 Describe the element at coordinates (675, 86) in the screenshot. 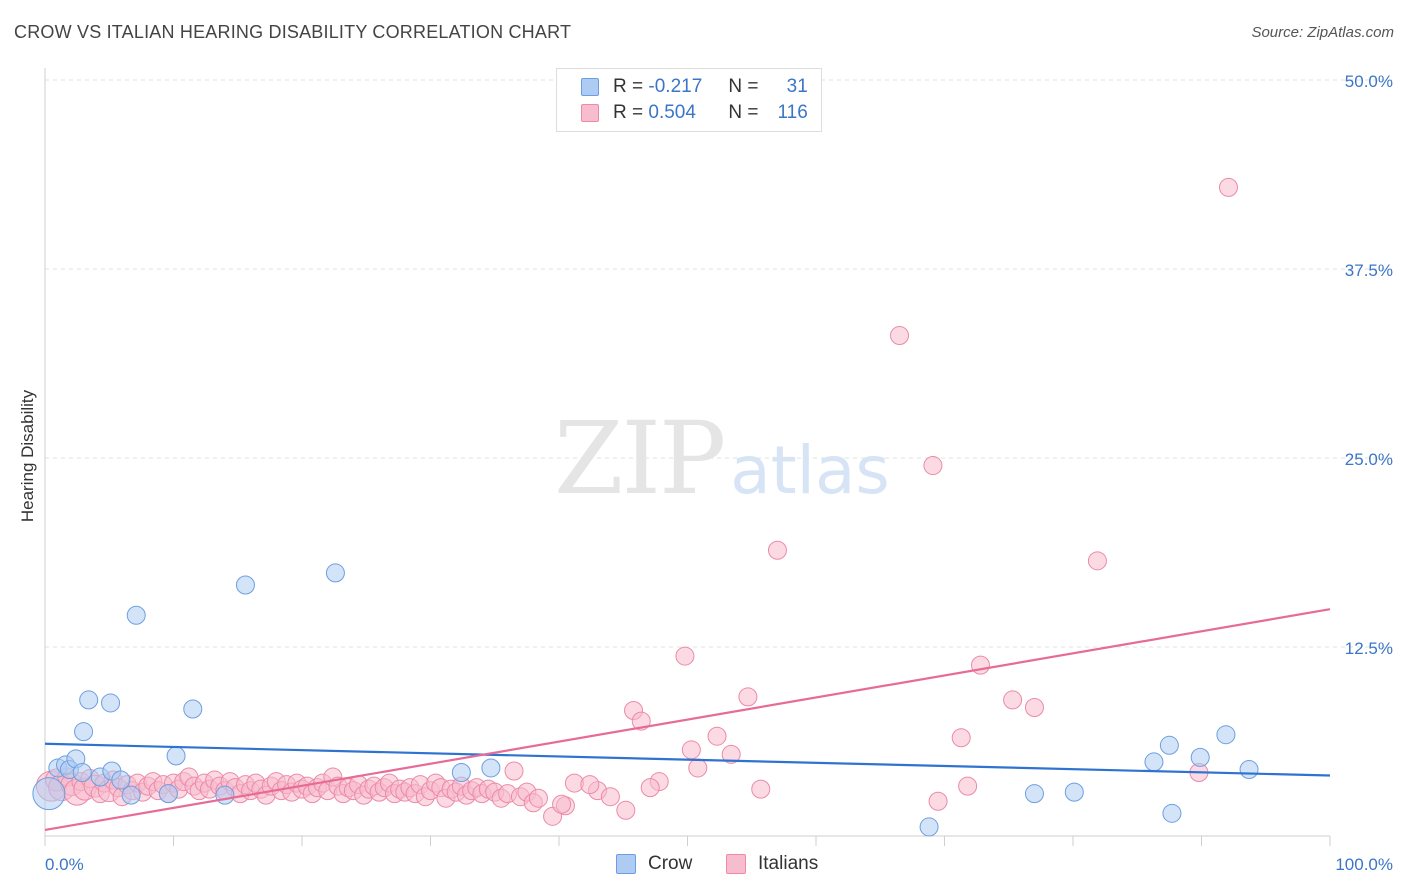

I see `legend-r-value-crow: -0.217` at that location.